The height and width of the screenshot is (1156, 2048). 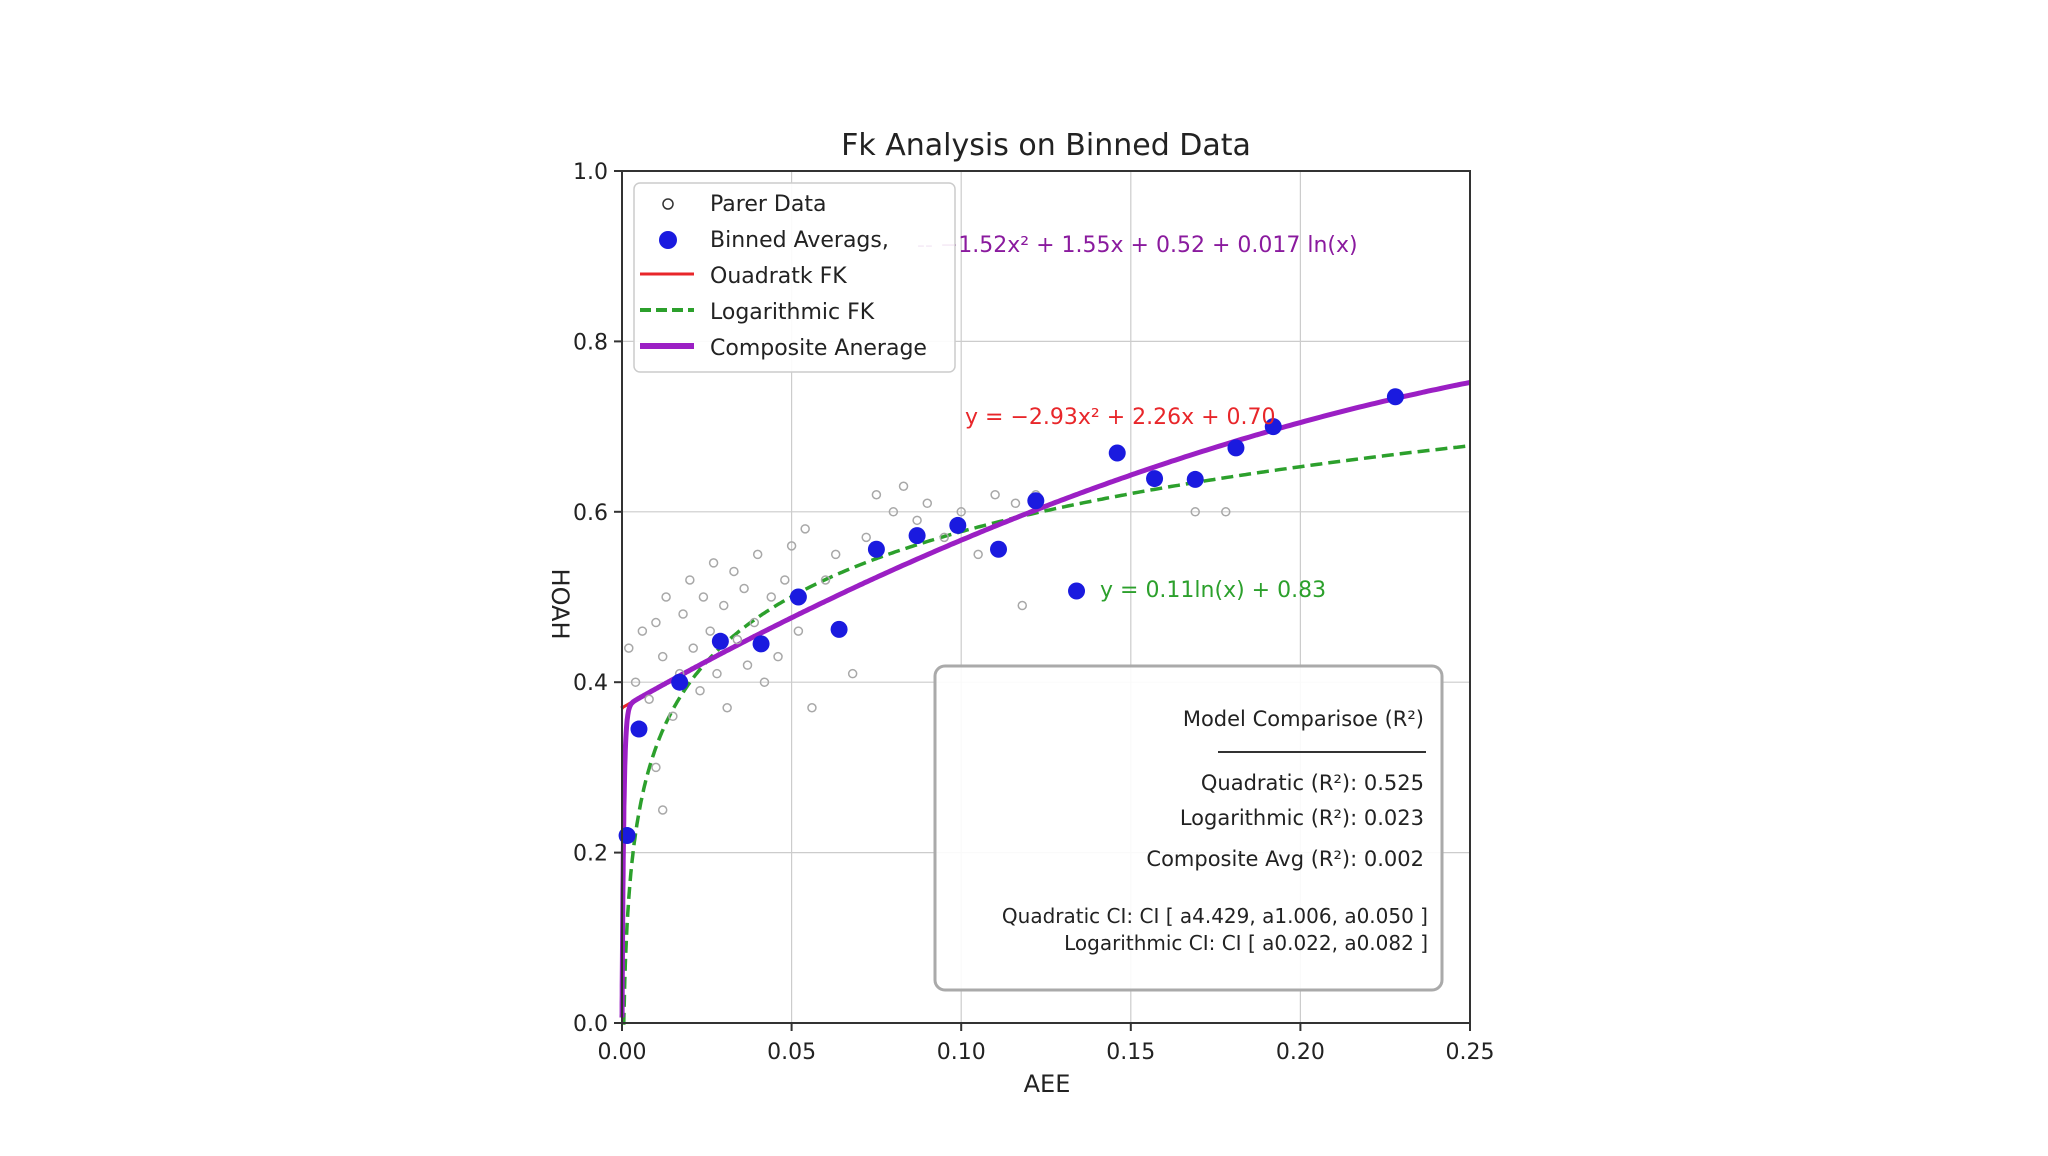 I want to click on legend-quadratic-label: Ouadratk FK, so click(x=778, y=276).